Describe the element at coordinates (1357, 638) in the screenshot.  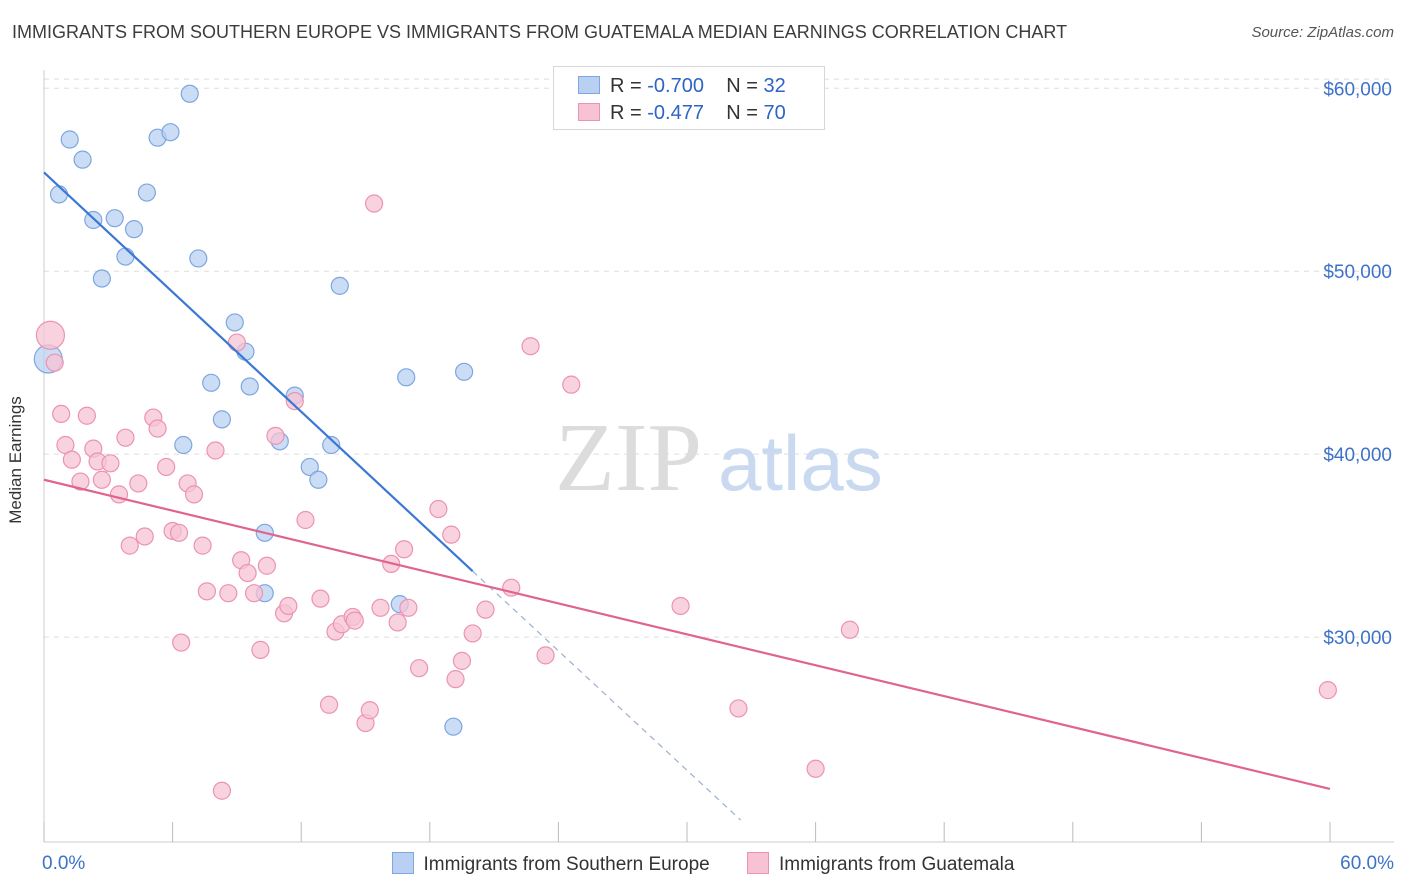
I see `y-tick-label: $30,000` at that location.